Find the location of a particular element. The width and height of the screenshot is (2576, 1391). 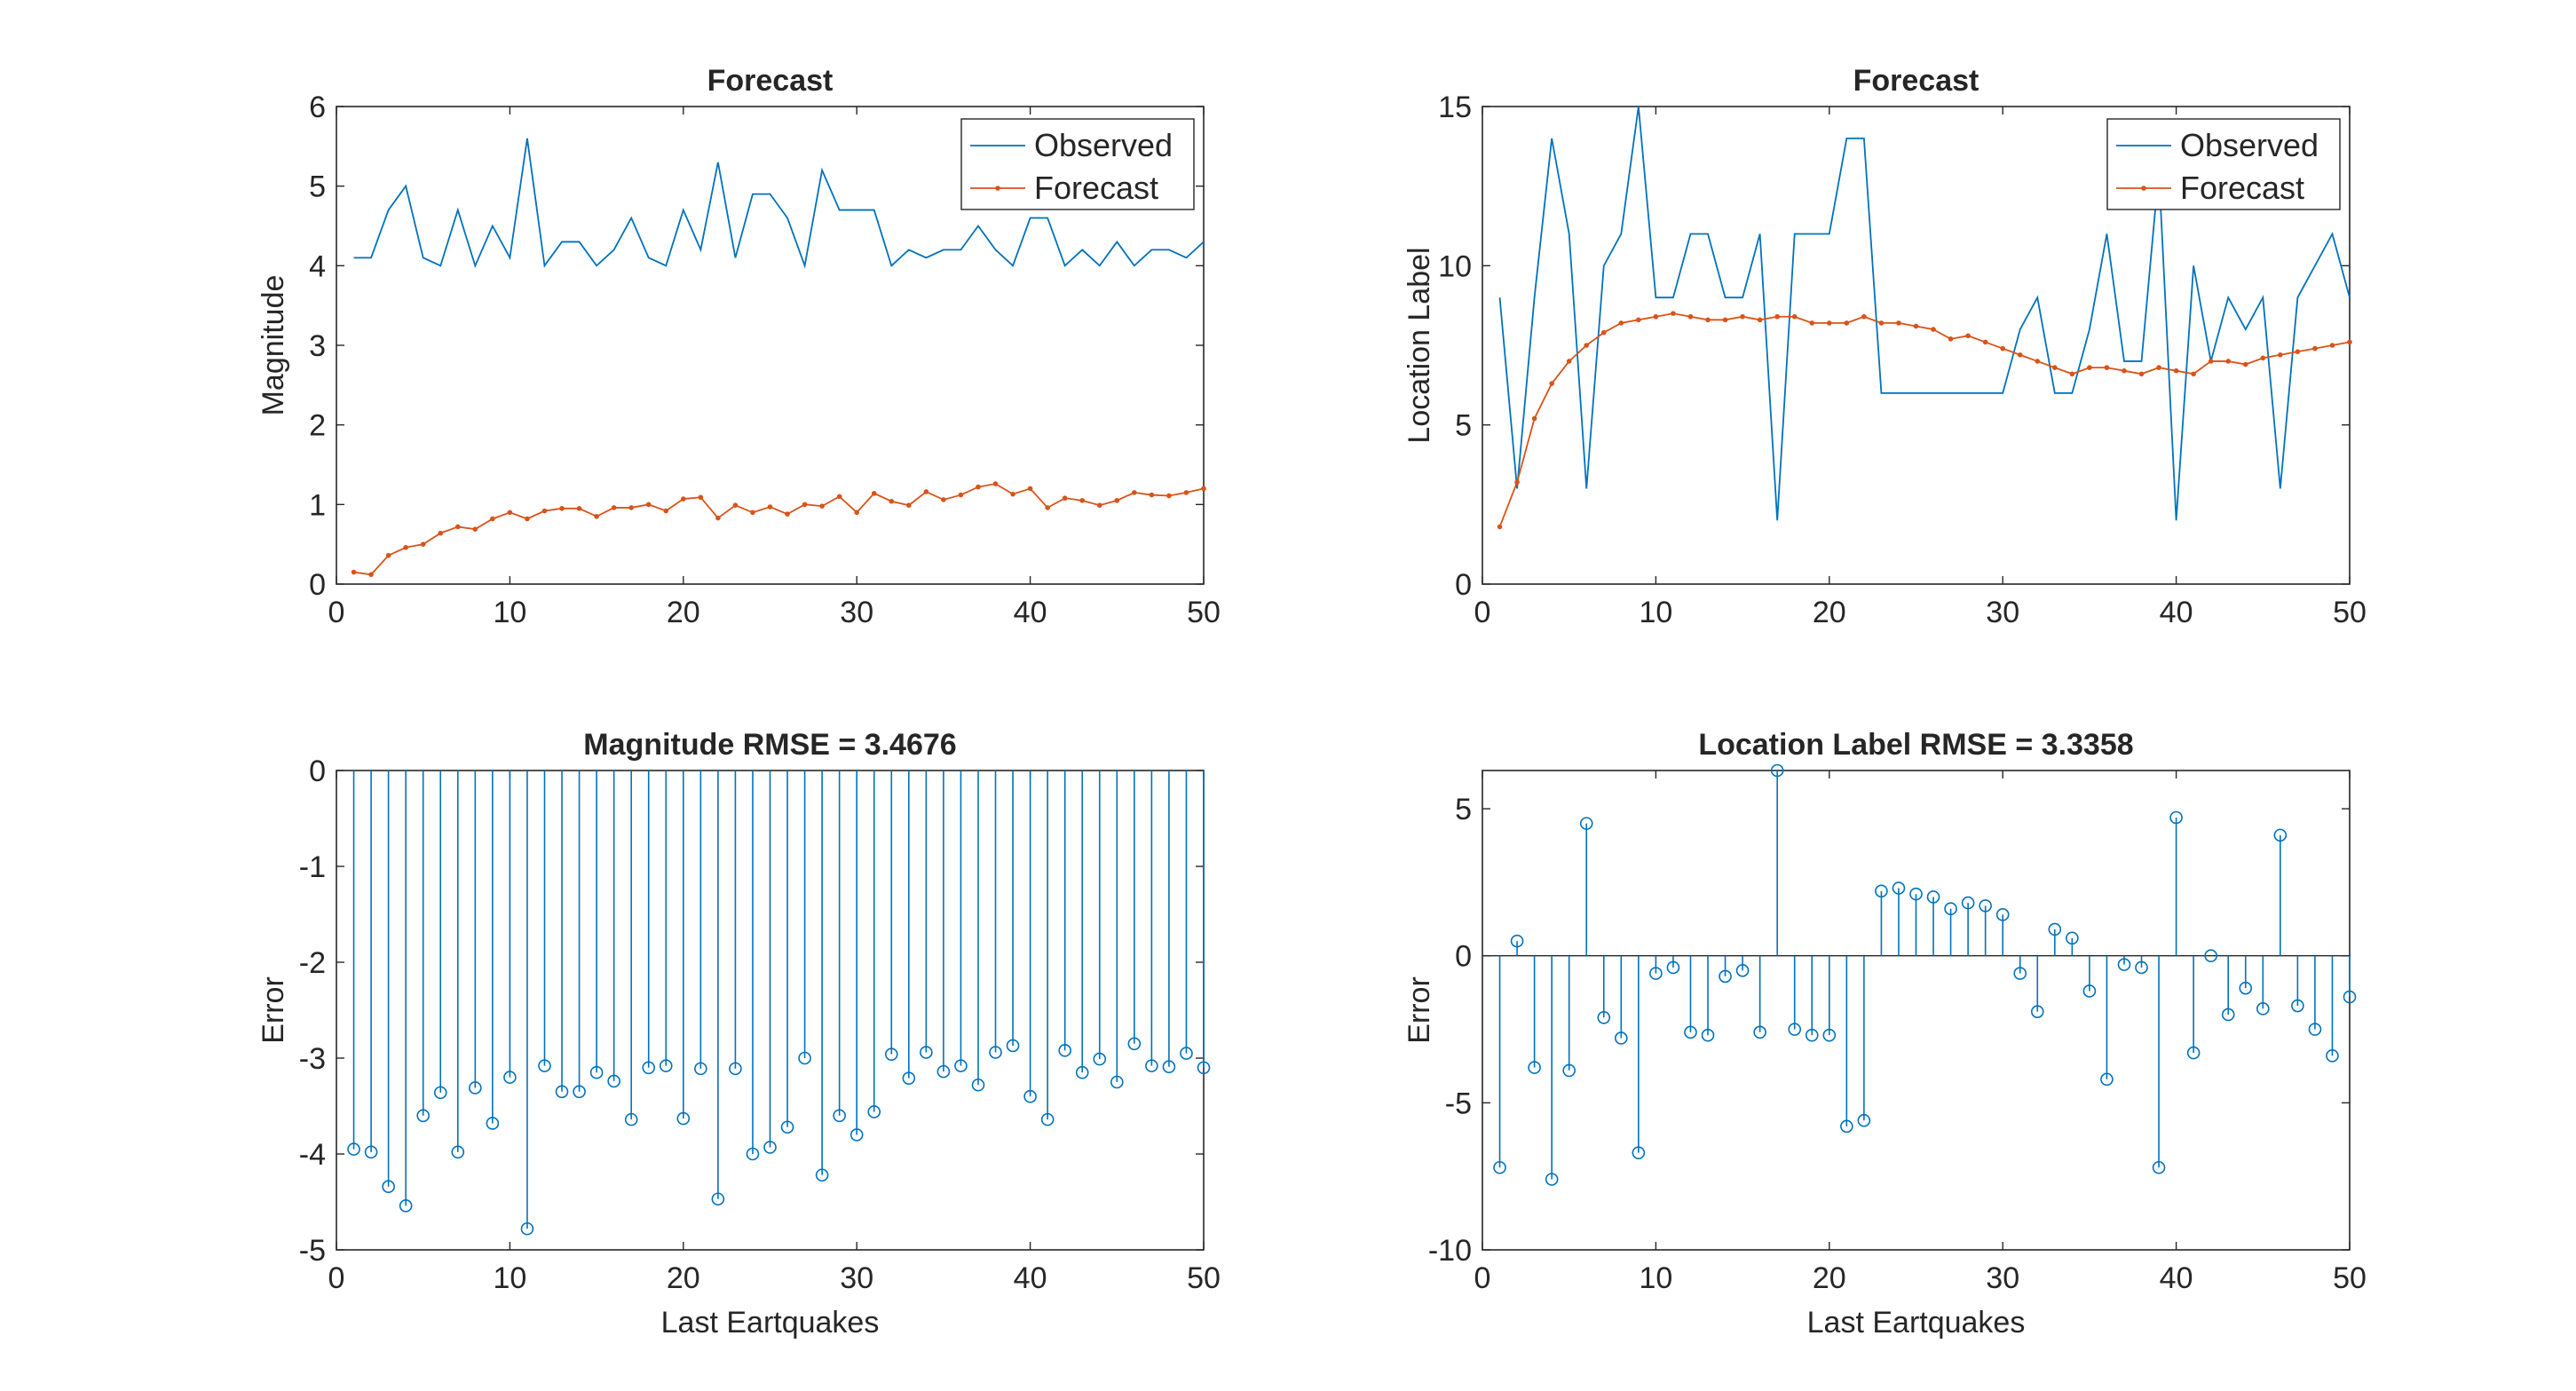

x-tick-label: 30 is located at coordinates (856, 612).